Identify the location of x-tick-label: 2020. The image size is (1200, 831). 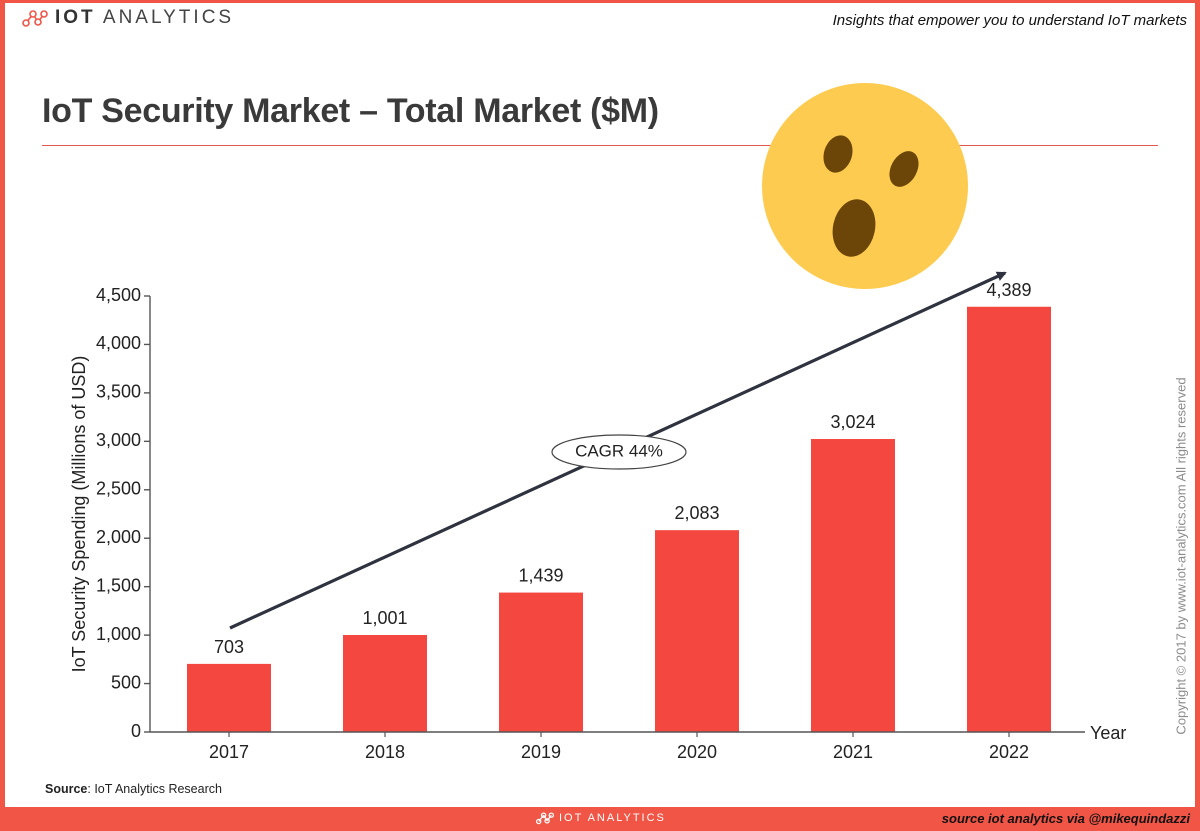
(697, 752).